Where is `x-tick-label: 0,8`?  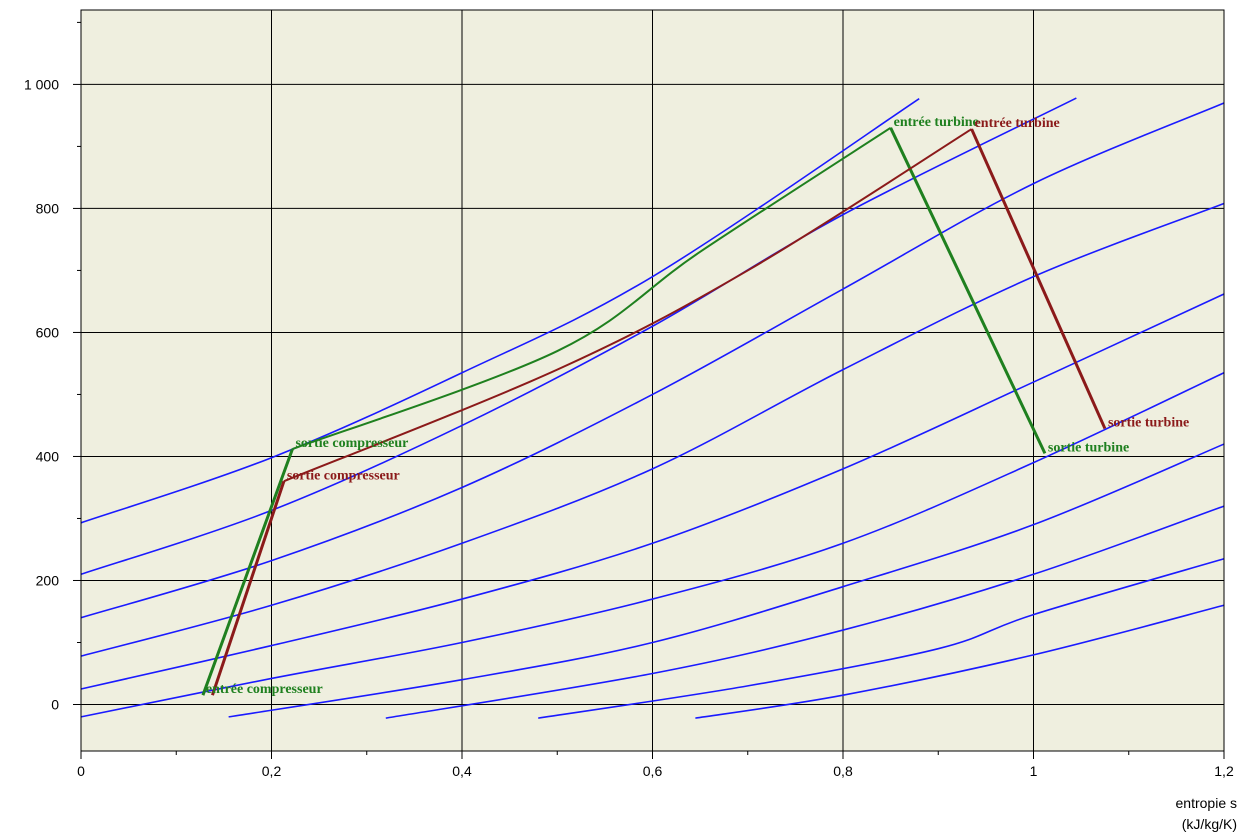
x-tick-label: 0,8 is located at coordinates (843, 771).